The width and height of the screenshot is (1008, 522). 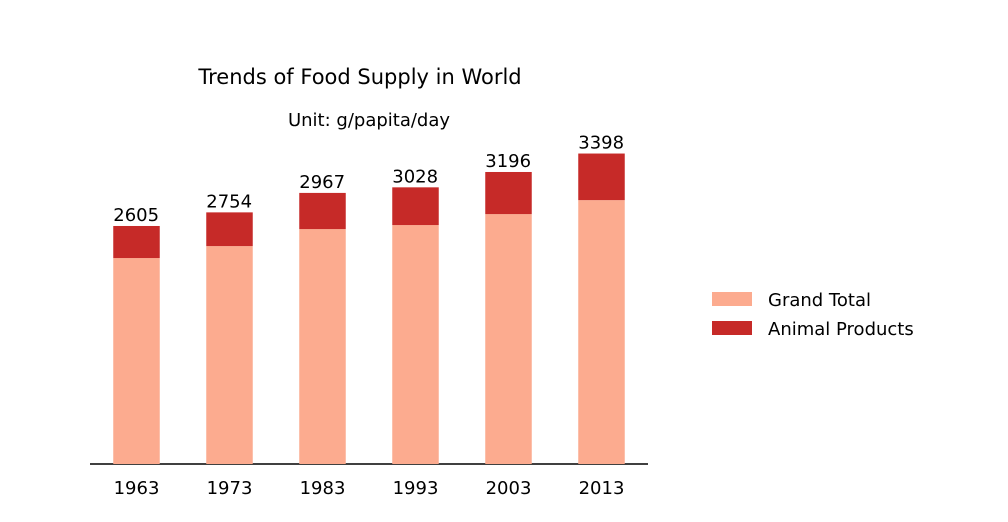 What do you see at coordinates (602, 488) in the screenshot?
I see `x-tick-label: 2013` at bounding box center [602, 488].